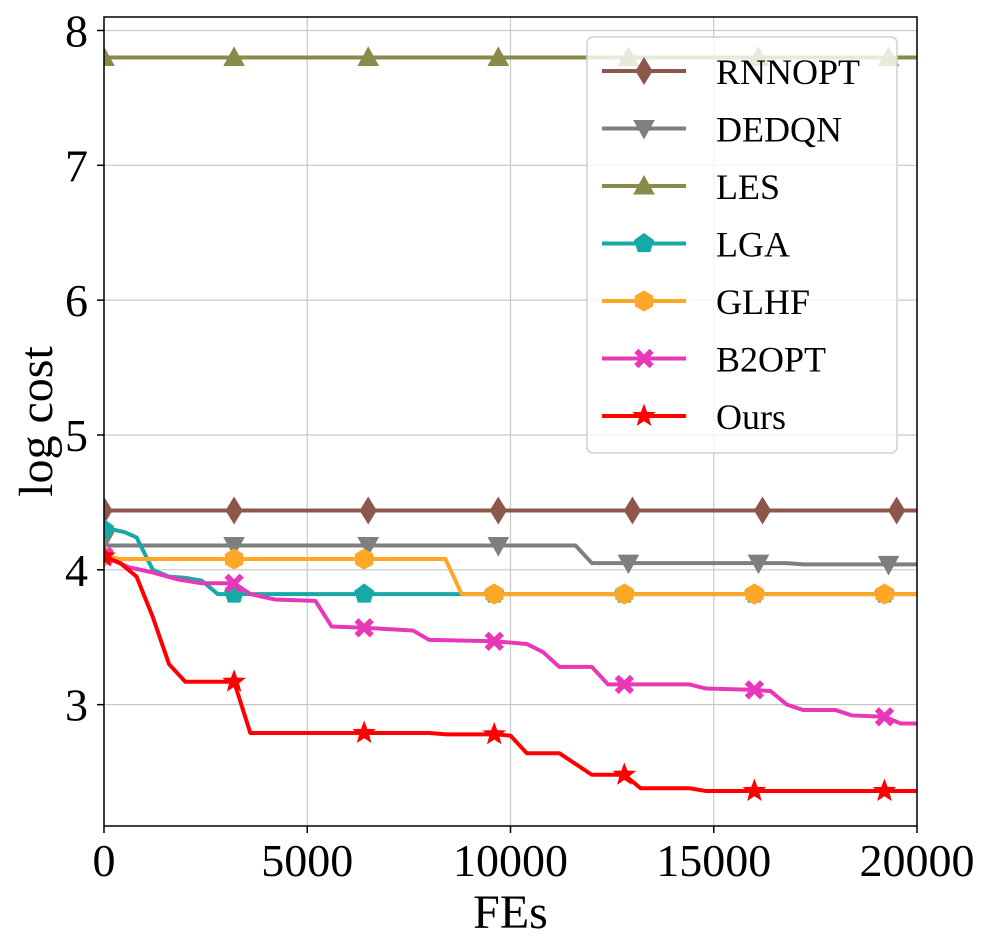 Image resolution: width=997 pixels, height=950 pixels. Describe the element at coordinates (76, 435) in the screenshot. I see `y-tick-label: 5` at that location.